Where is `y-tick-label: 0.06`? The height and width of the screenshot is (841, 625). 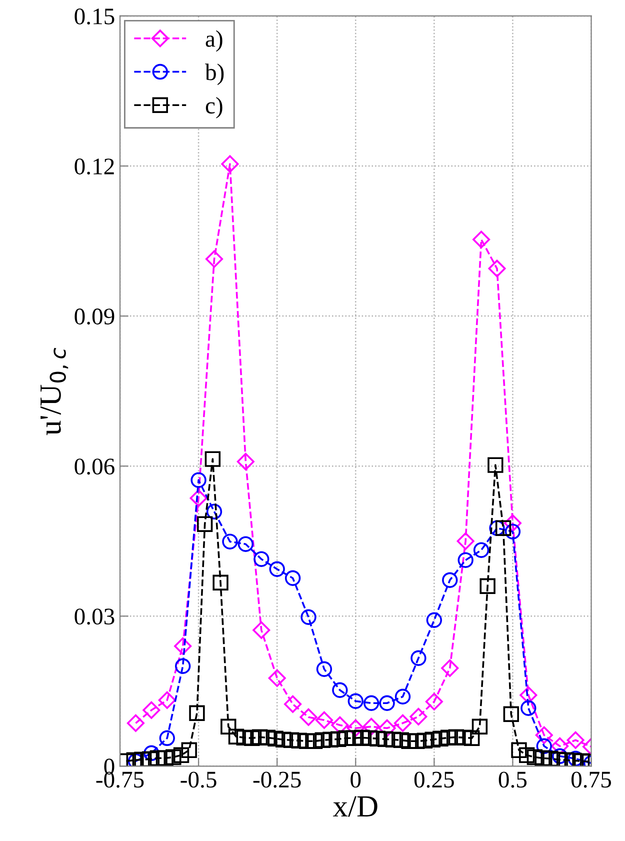 y-tick-label: 0.06 is located at coordinates (94, 466).